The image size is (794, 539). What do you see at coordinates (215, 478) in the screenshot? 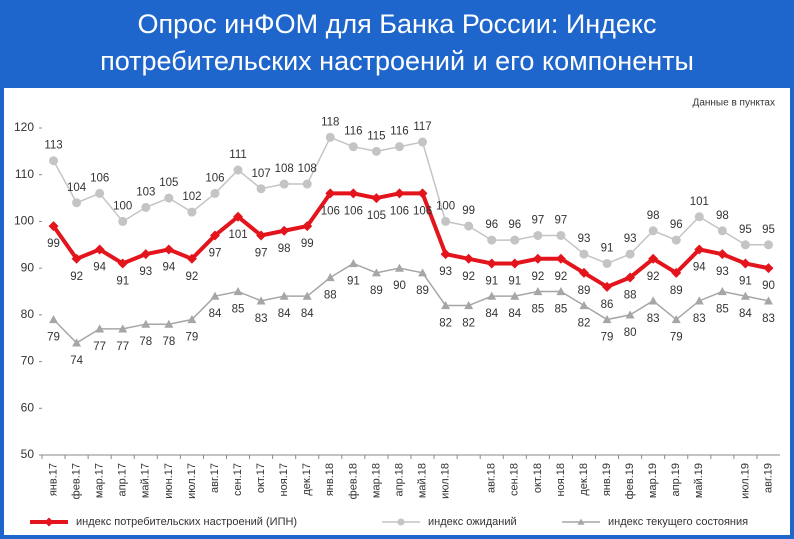
I see `x-tick-label: авг.17` at bounding box center [215, 478].